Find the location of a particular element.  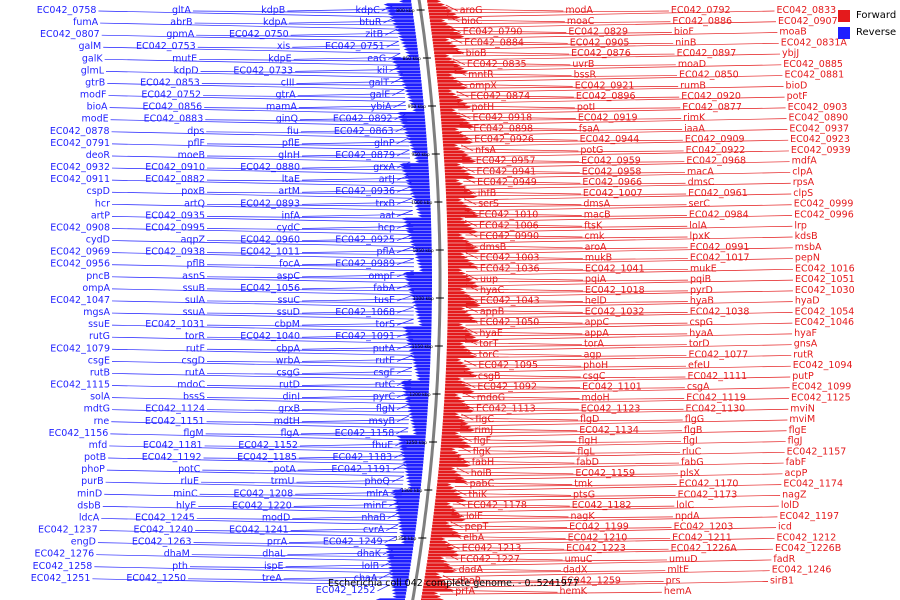

reverse-gene-label: dsbB is located at coordinates (89, 505).